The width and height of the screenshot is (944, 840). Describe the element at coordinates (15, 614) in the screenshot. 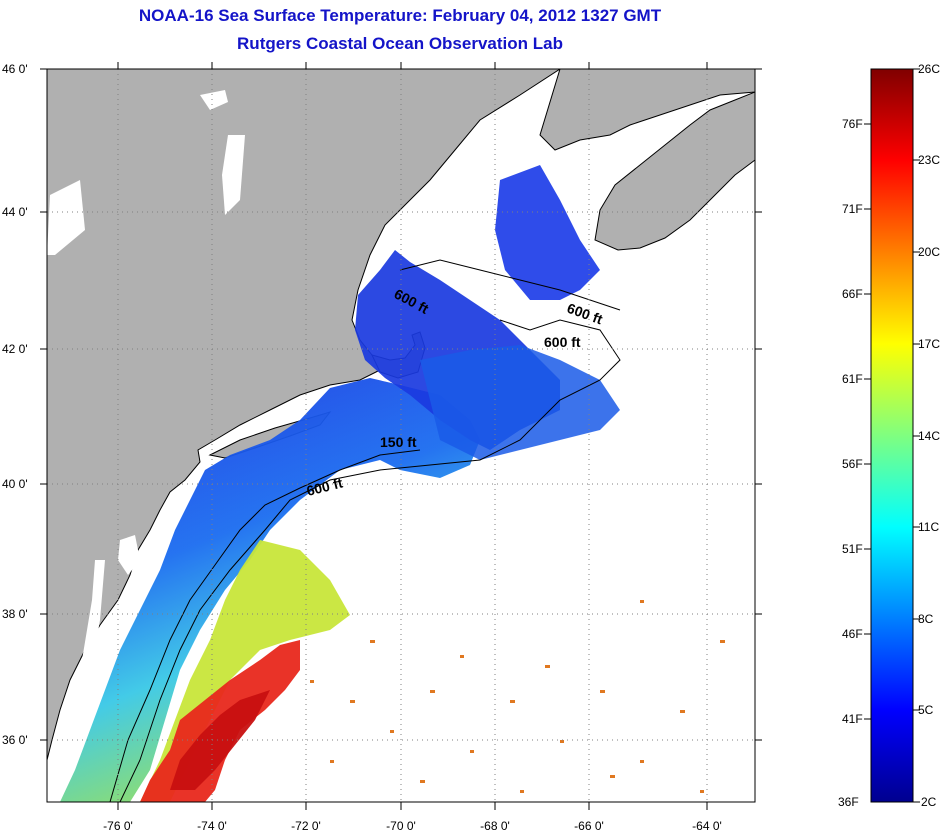

I see `lat-label: 38 0'` at that location.